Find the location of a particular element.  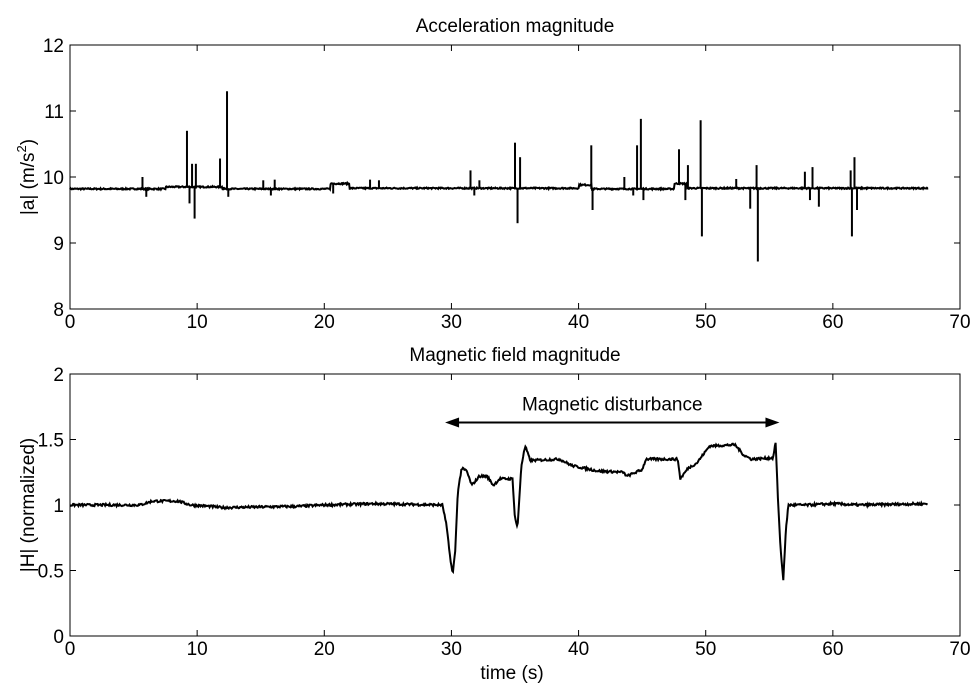

disturbance-annotation: Magnetic disturbance is located at coordinates (612, 411).